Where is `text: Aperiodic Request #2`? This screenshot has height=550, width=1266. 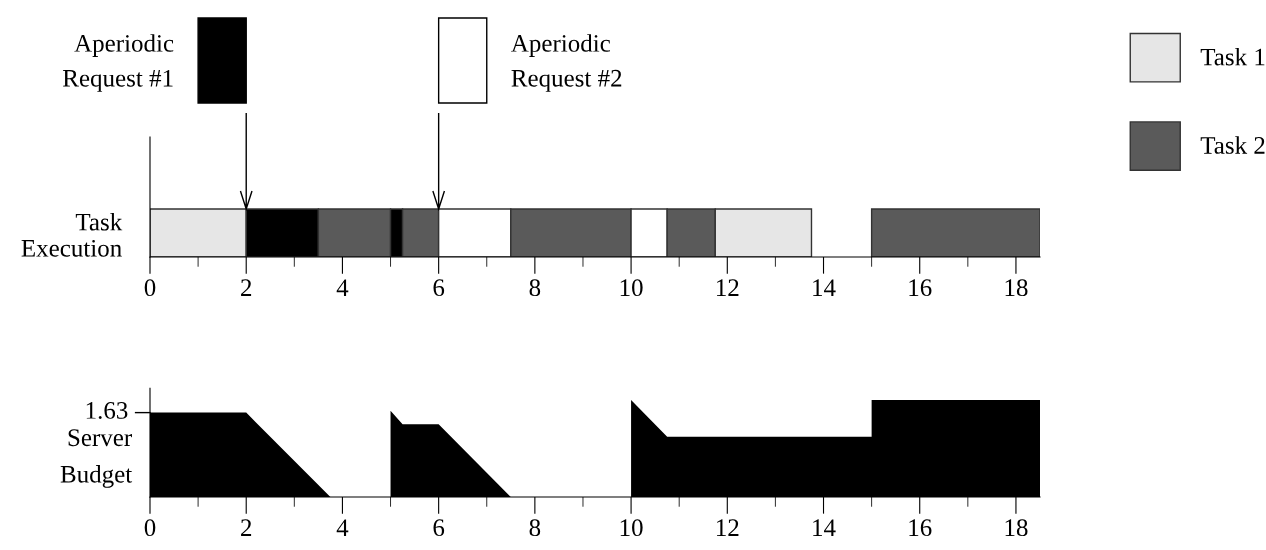
text: Aperiodic Request #2 is located at coordinates (566, 63).